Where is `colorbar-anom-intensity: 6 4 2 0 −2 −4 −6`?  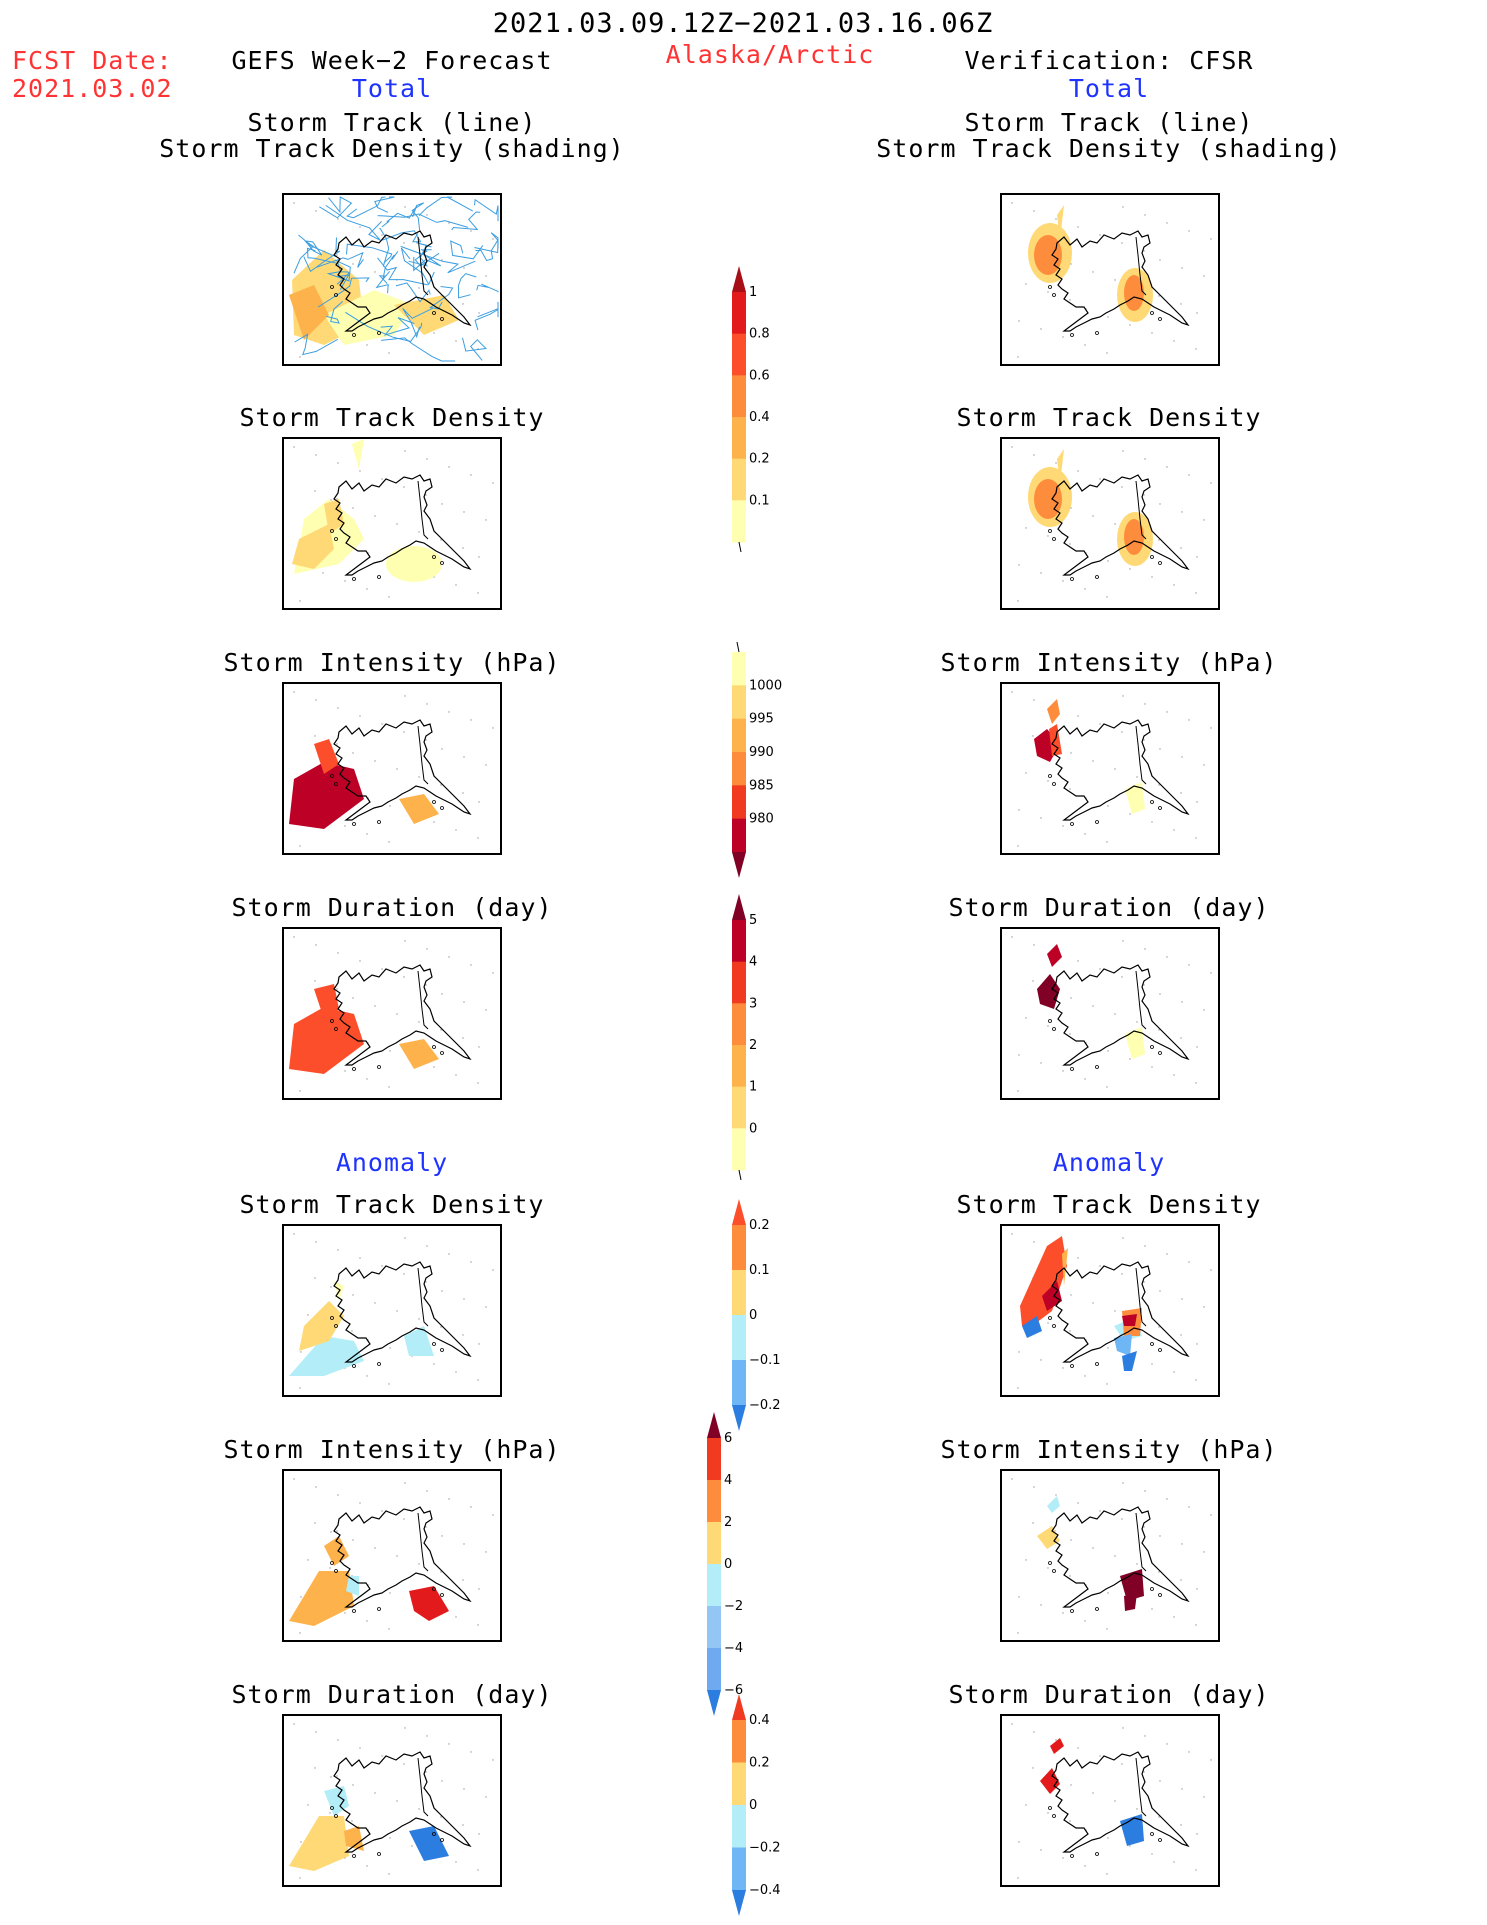 colorbar-anom-intensity: 6 4 2 0 −2 −4 −6 is located at coordinates (725, 1564).